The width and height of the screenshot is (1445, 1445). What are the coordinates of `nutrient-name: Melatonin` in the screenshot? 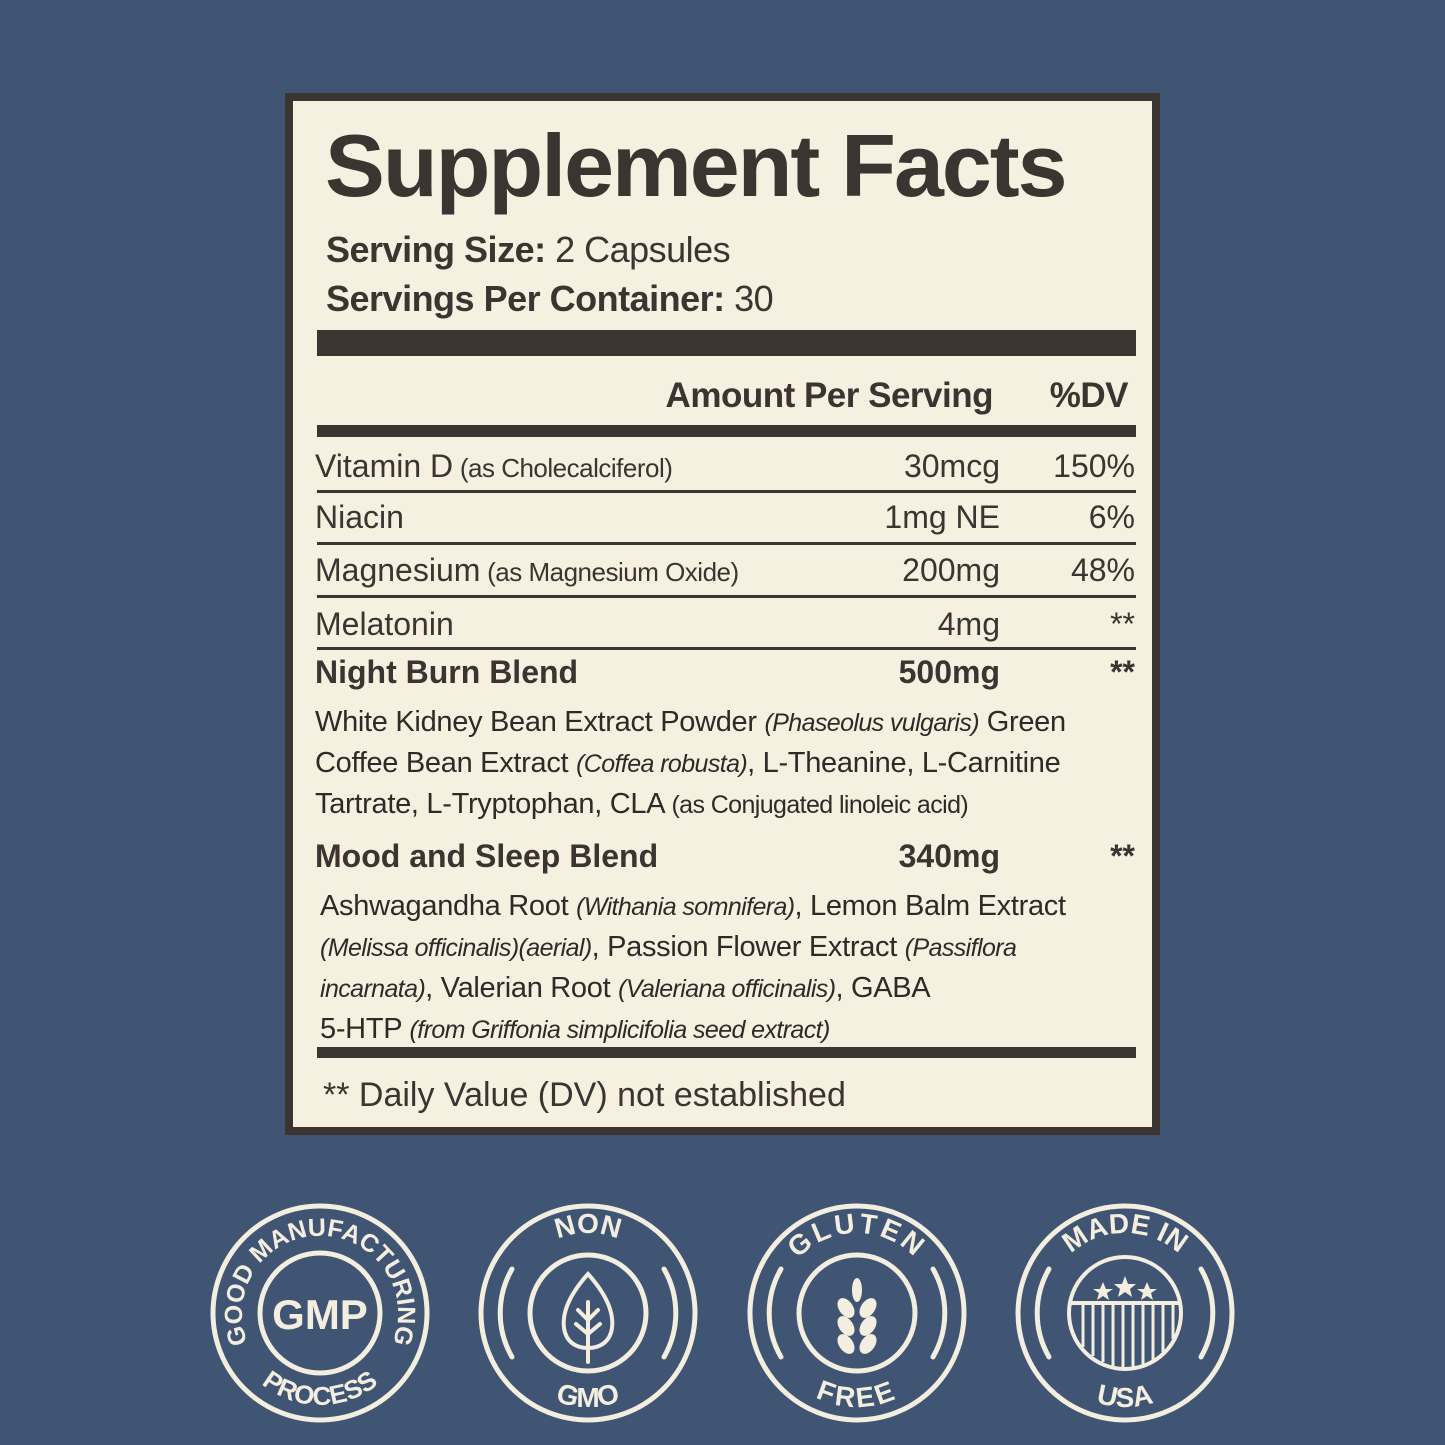 It's located at (384, 624).